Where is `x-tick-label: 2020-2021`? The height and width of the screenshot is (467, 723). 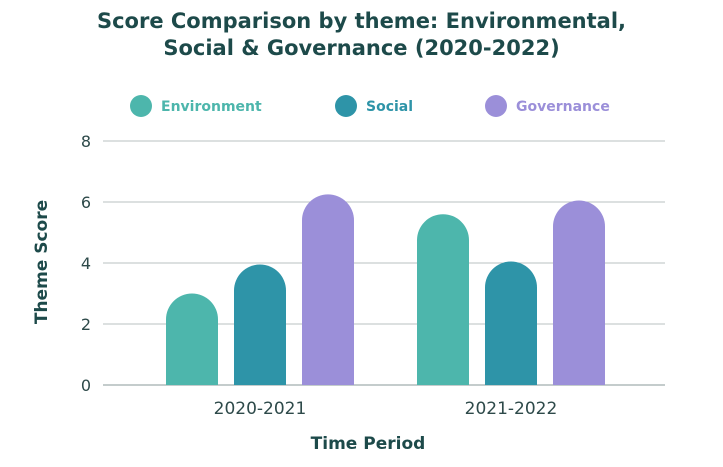
x-tick-label: 2020-2021 is located at coordinates (260, 409).